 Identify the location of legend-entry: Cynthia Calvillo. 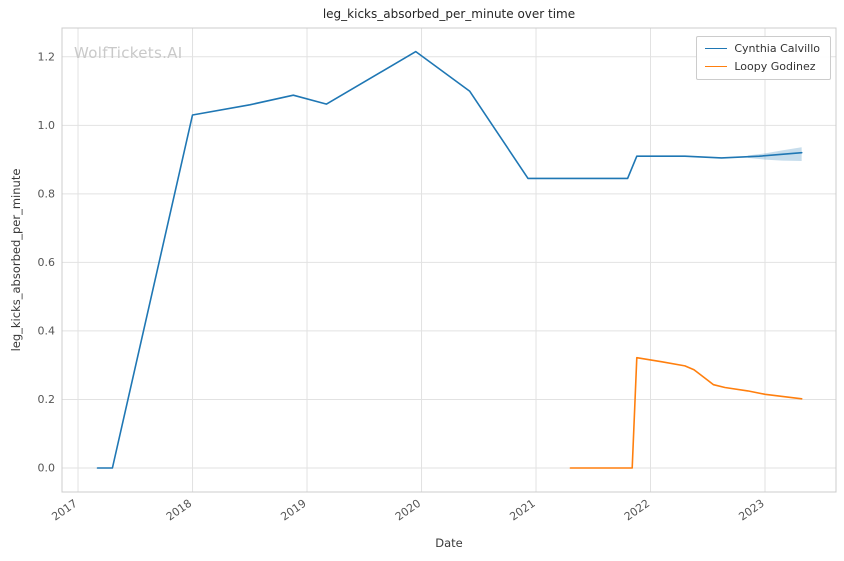
(762, 48).